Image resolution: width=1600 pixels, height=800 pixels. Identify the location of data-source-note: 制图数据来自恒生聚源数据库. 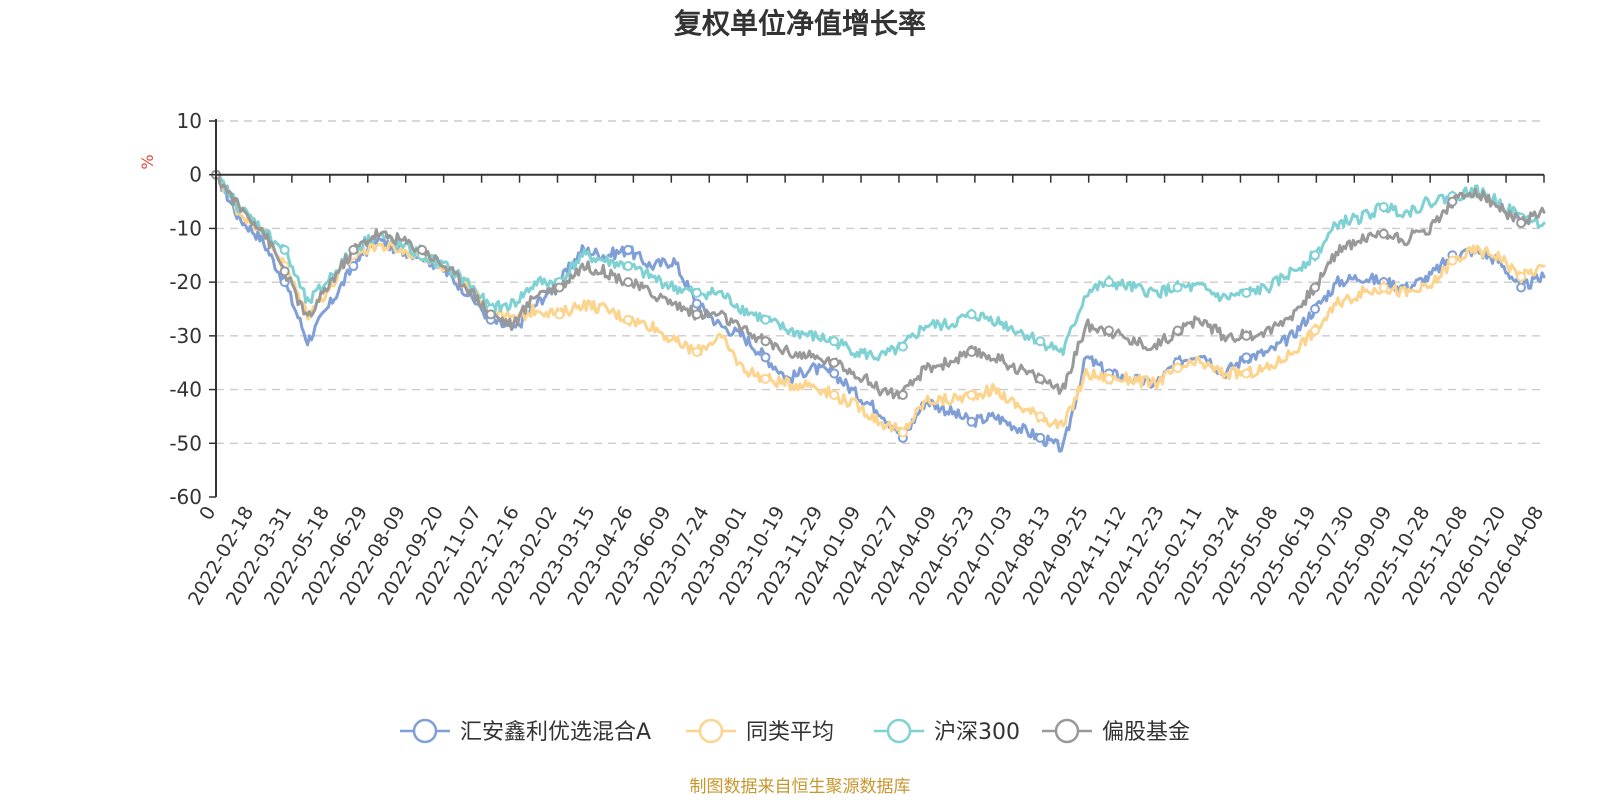
(800, 787).